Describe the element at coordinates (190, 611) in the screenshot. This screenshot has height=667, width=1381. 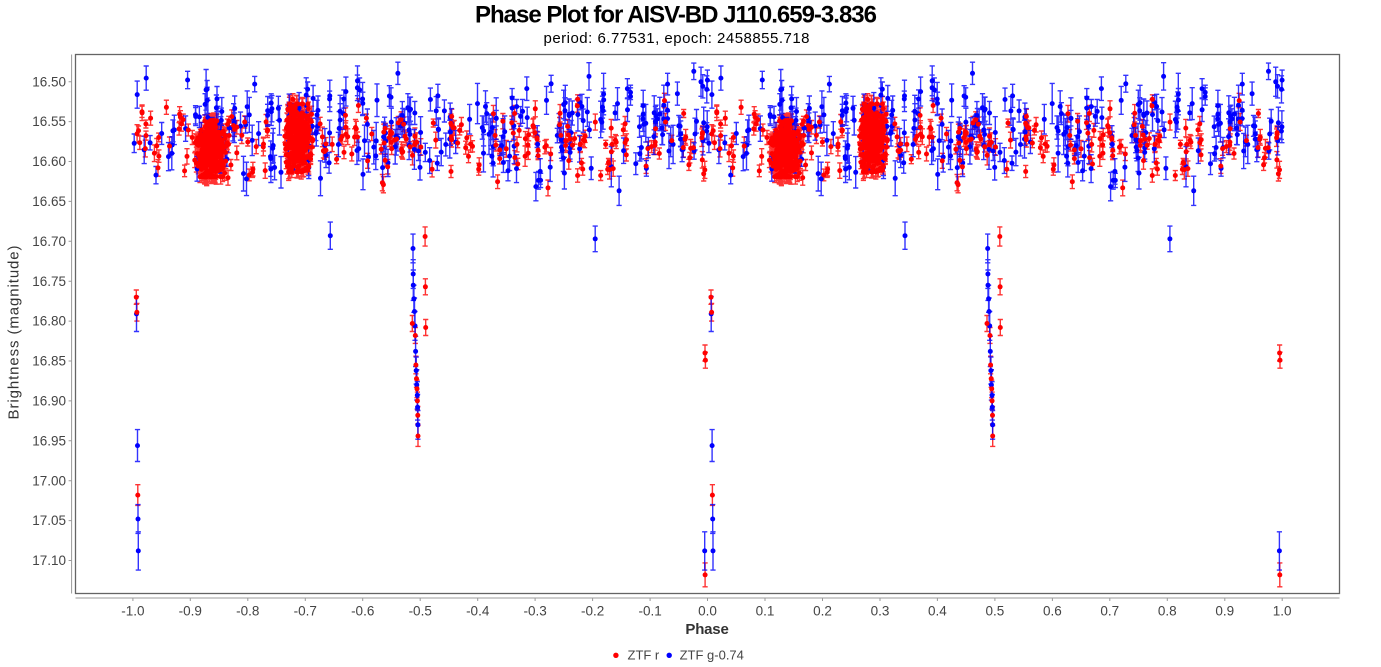
I see `svg-text: -0.9` at that location.